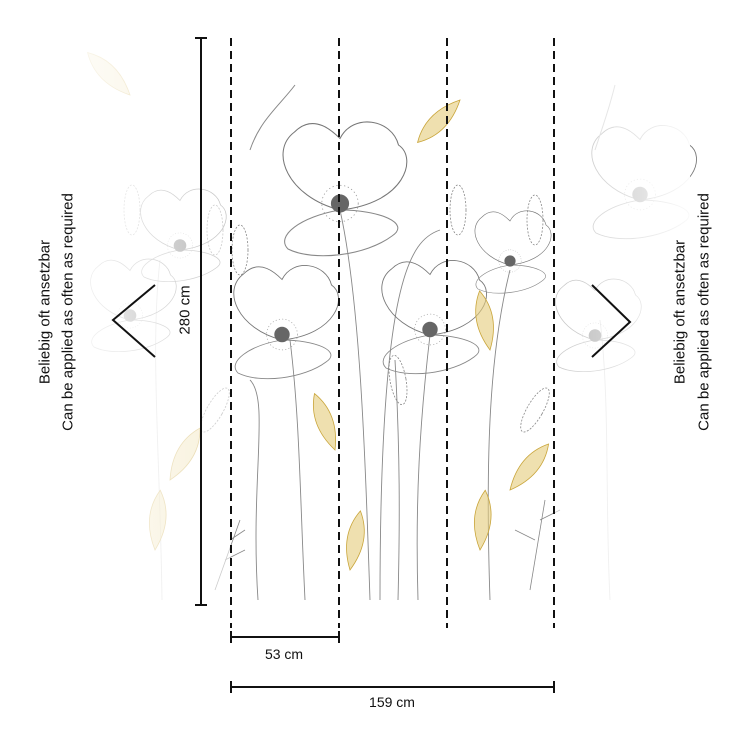 This screenshot has height=750, width=750. I want to click on height-label: 280 cm, so click(185, 310).